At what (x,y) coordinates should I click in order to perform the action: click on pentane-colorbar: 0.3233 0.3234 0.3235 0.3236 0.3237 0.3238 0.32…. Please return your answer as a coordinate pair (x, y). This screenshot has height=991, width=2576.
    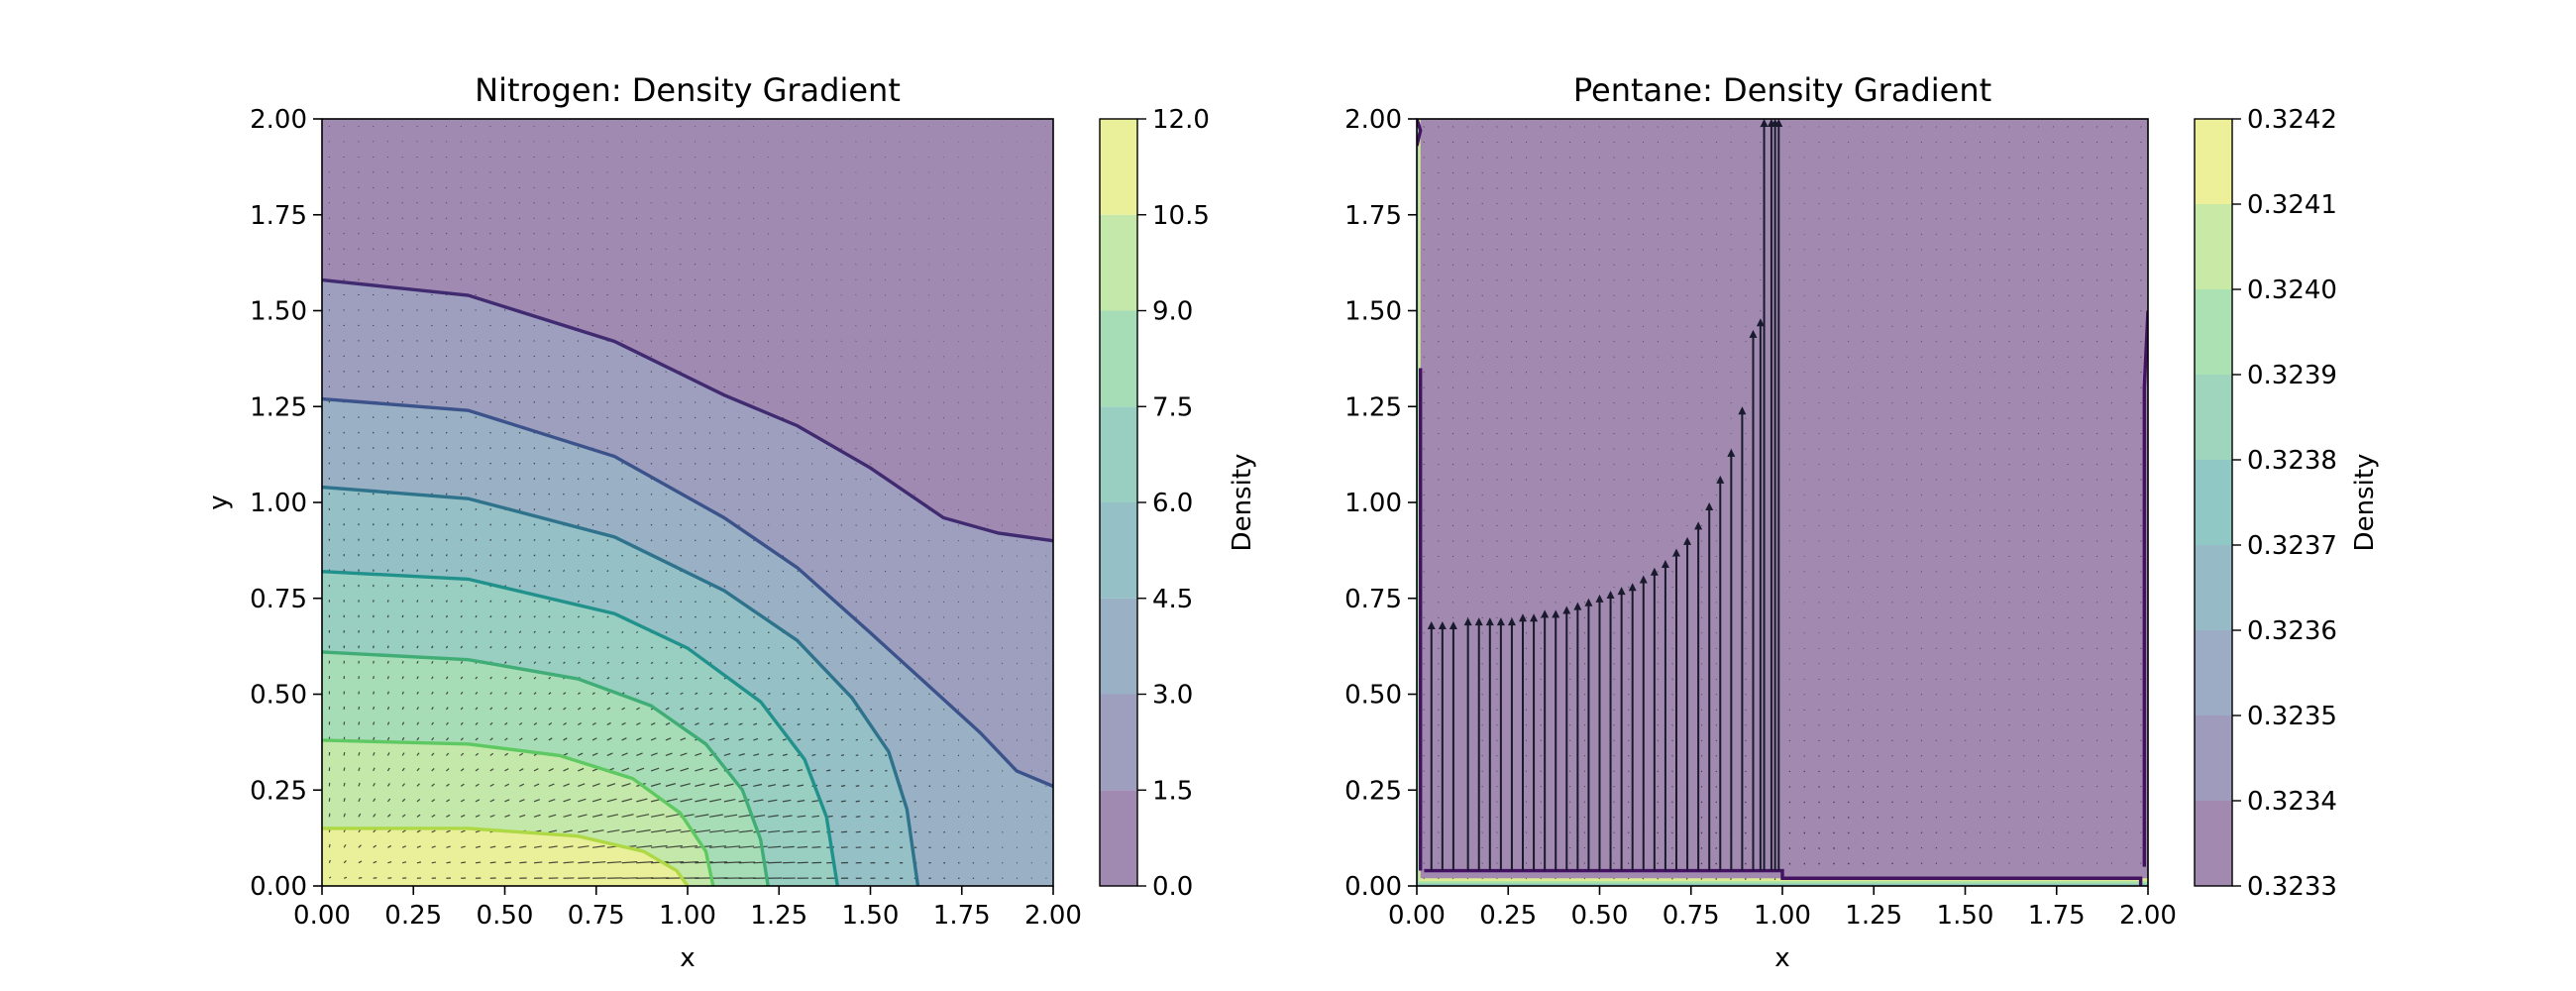
    Looking at the image, I should click on (2287, 503).